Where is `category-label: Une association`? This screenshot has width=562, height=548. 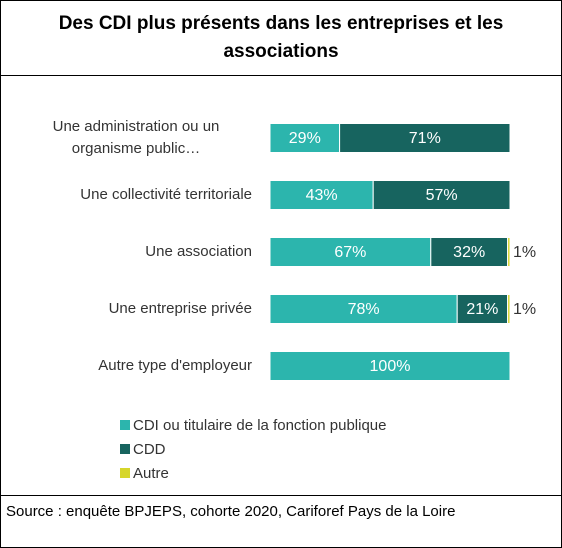 category-label: Une association is located at coordinates (136, 252).